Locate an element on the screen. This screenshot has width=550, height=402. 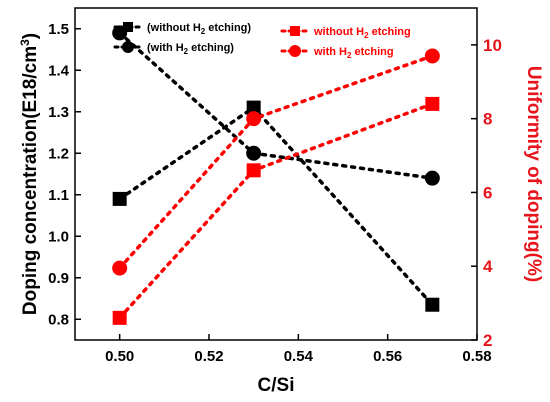
legend-label-pre: with H is located at coordinates (330, 52).